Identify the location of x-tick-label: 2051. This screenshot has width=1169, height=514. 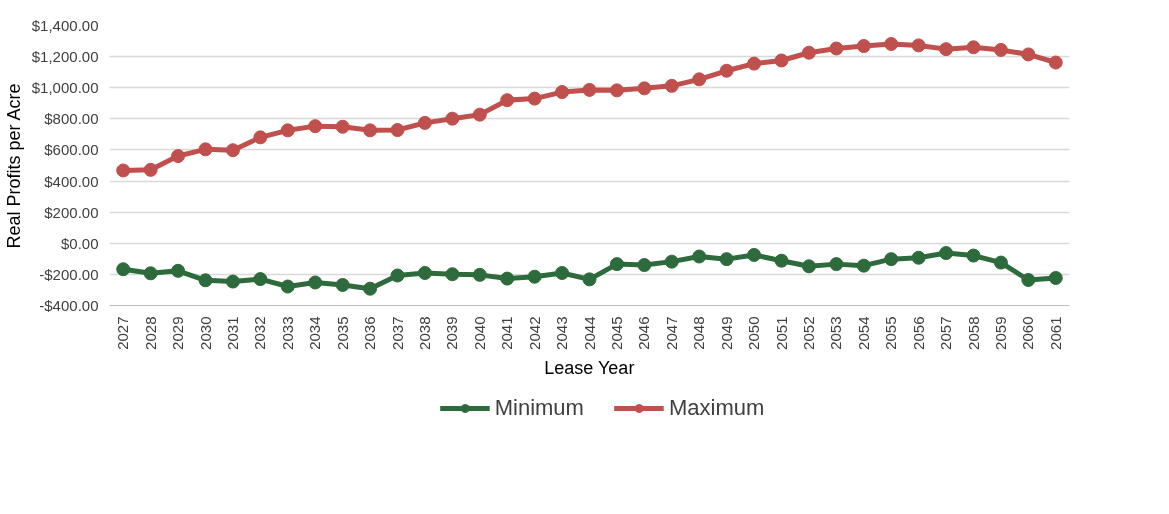
(781, 333).